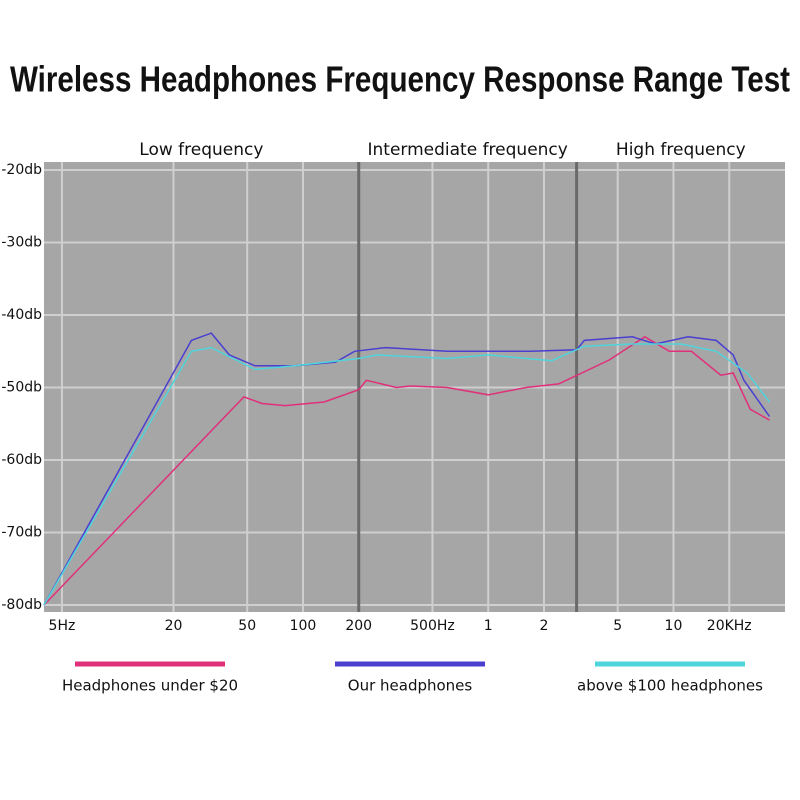 The image size is (800, 800). Describe the element at coordinates (729, 626) in the screenshot. I see `x-tick-label: 20KHz` at that location.